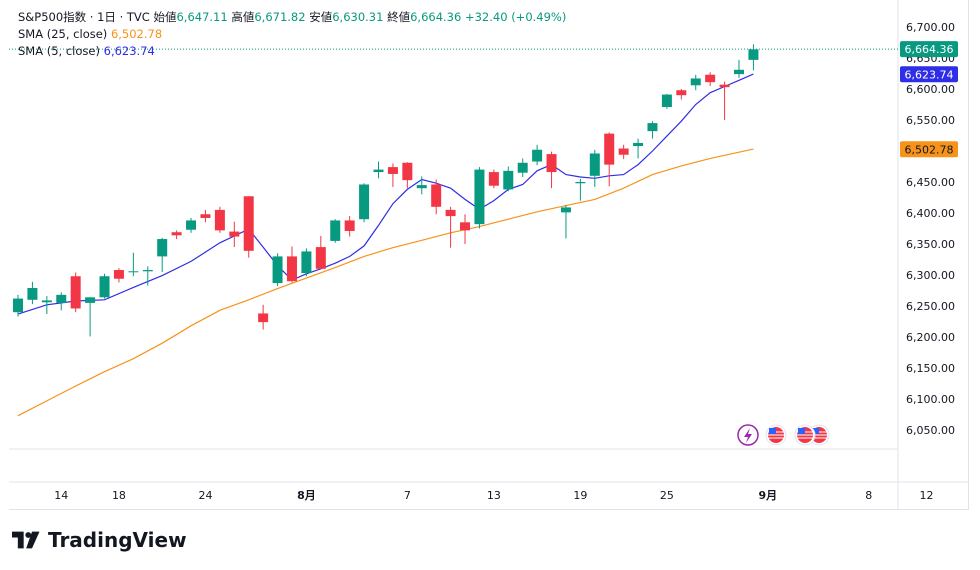 This screenshot has width=980, height=570. I want to click on y-tick-label: 6,150.00, so click(930, 368).